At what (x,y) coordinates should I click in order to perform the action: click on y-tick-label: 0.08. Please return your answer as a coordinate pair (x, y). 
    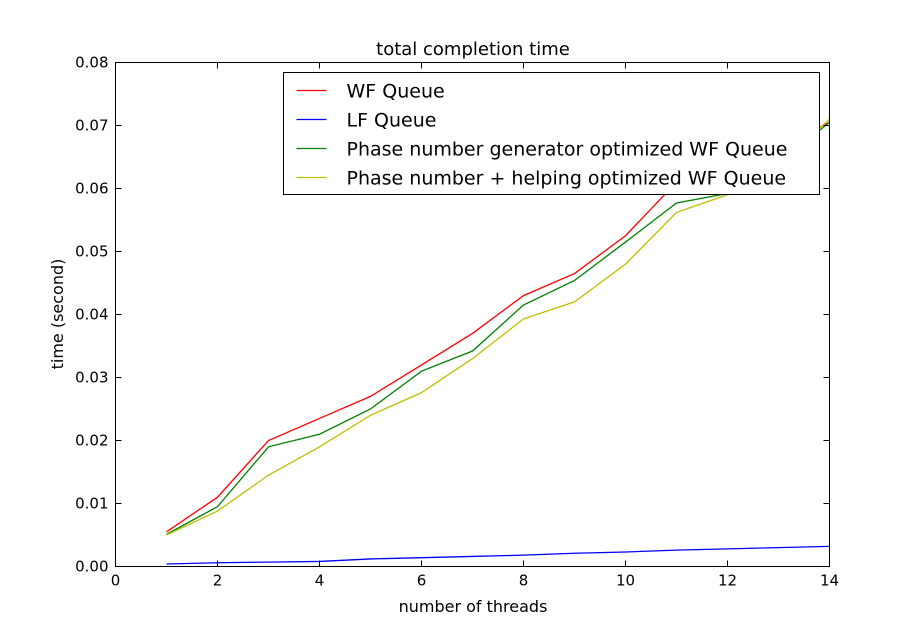
    Looking at the image, I should click on (91, 63).